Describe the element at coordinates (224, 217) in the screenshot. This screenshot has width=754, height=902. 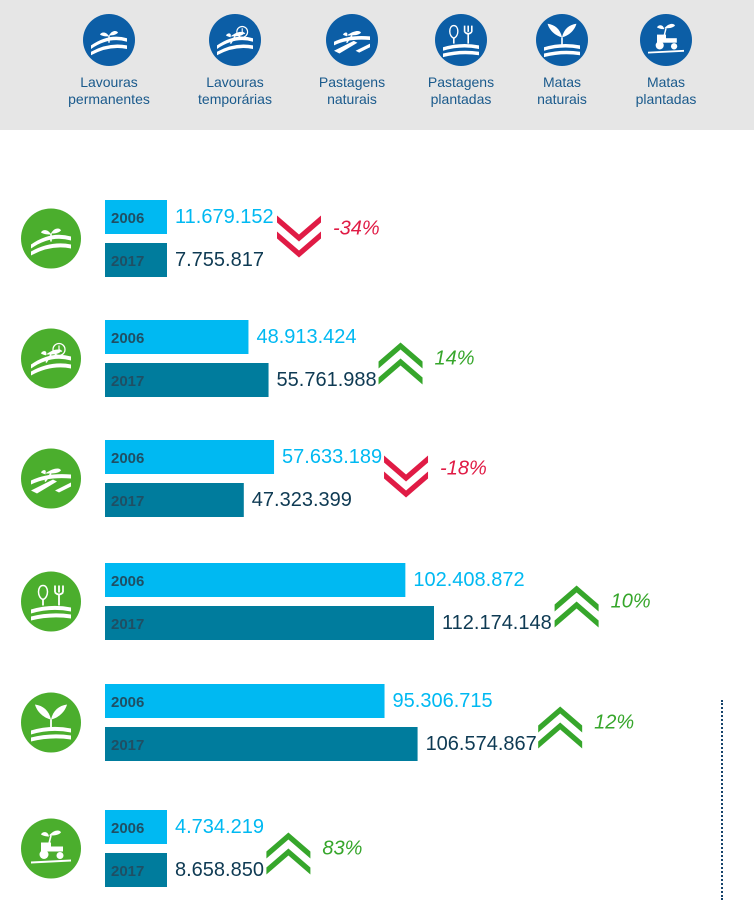
I see `bar-value-label: 11.679.152` at that location.